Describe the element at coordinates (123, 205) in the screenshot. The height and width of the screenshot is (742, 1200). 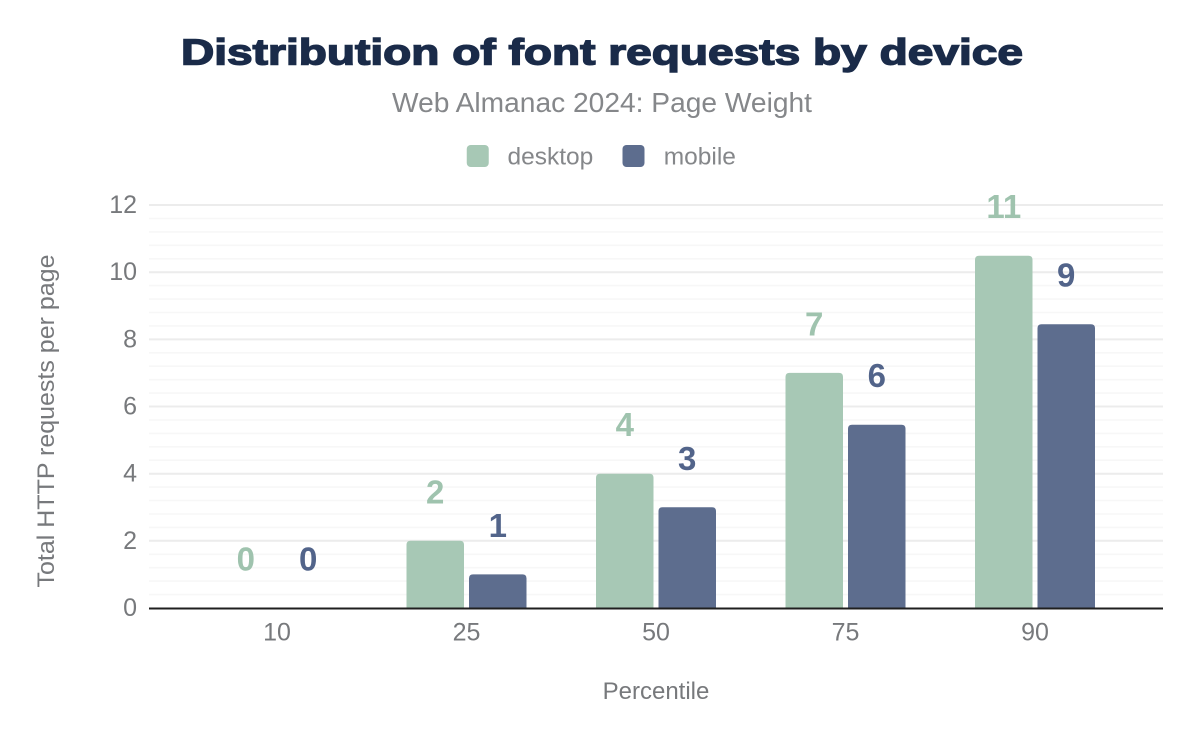
I see `svg-text: 12` at that location.